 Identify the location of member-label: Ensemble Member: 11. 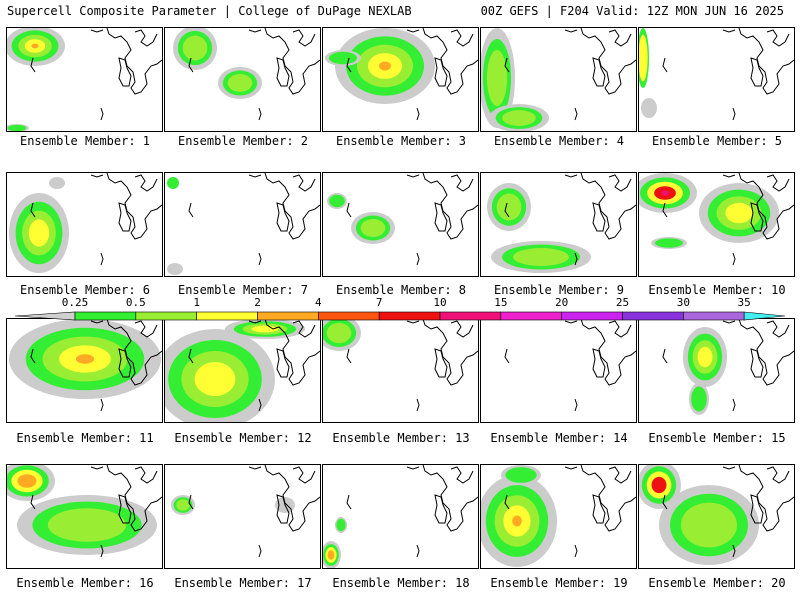
(85, 438).